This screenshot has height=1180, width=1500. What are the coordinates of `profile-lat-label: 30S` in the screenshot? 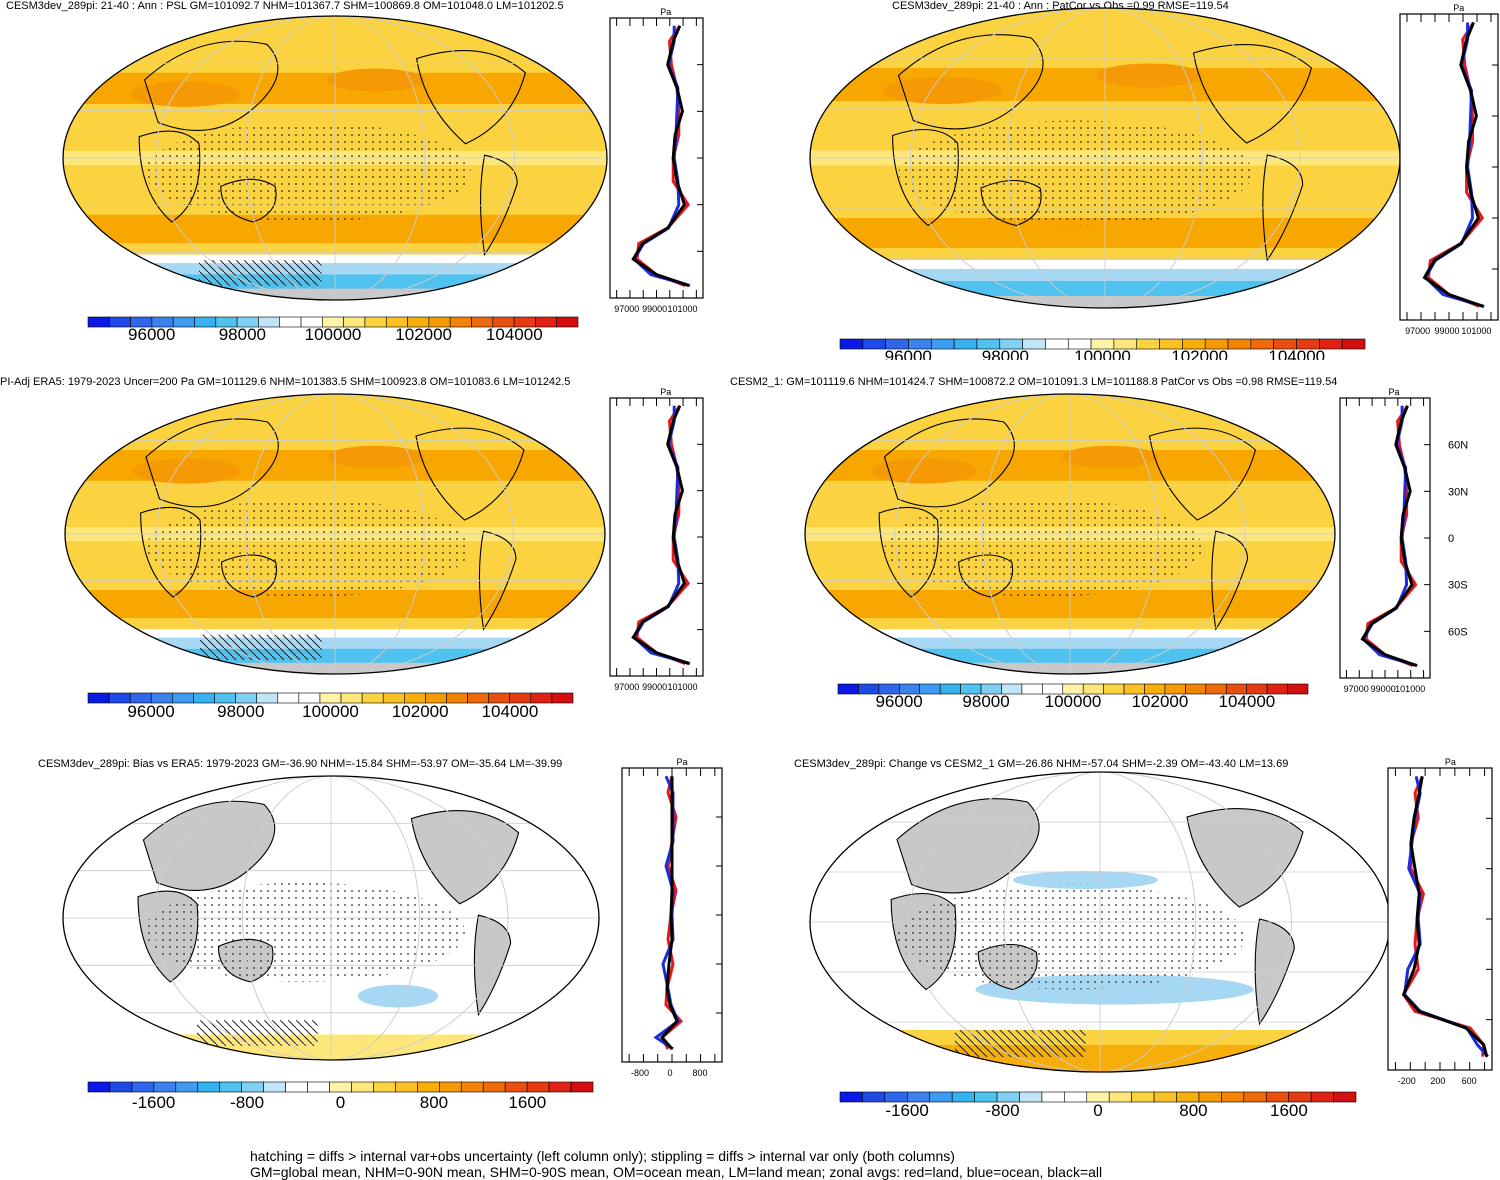 It's located at (1458, 586).